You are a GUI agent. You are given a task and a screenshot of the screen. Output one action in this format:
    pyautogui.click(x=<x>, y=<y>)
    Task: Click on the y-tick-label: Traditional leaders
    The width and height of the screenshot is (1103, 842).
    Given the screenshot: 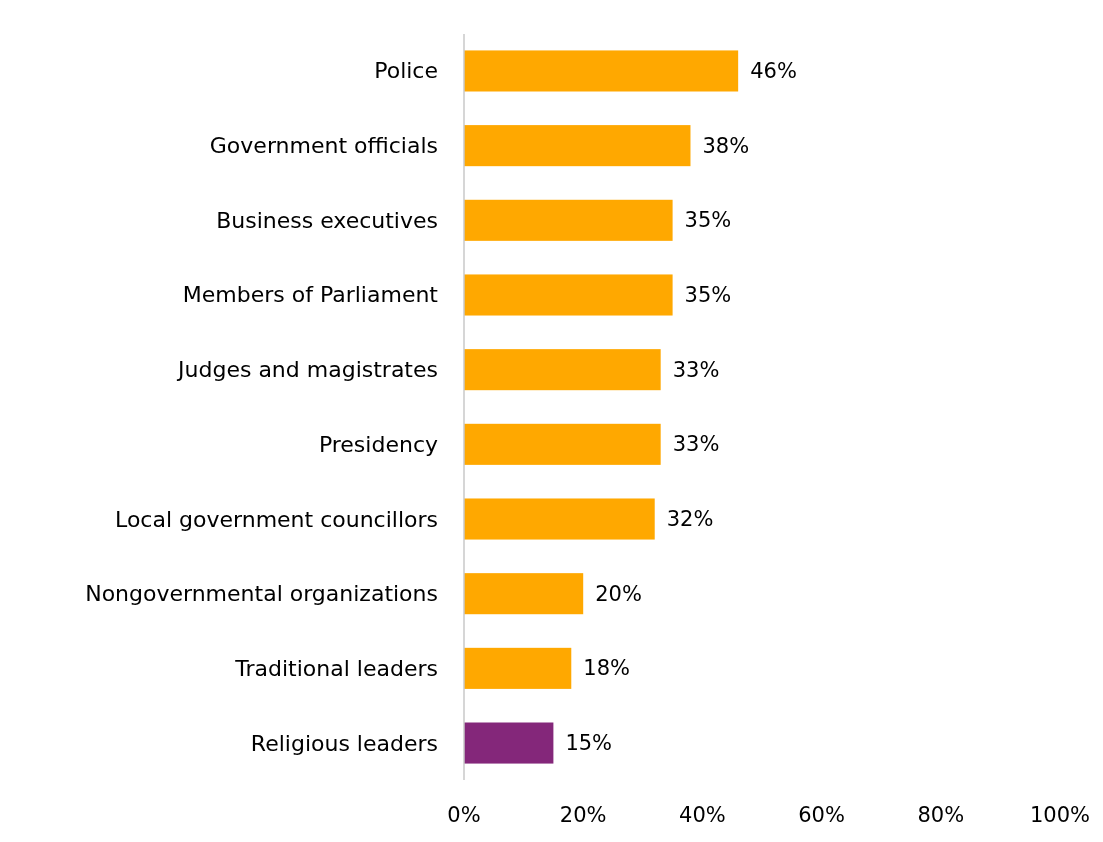 What is the action you would take?
    pyautogui.click(x=336, y=668)
    